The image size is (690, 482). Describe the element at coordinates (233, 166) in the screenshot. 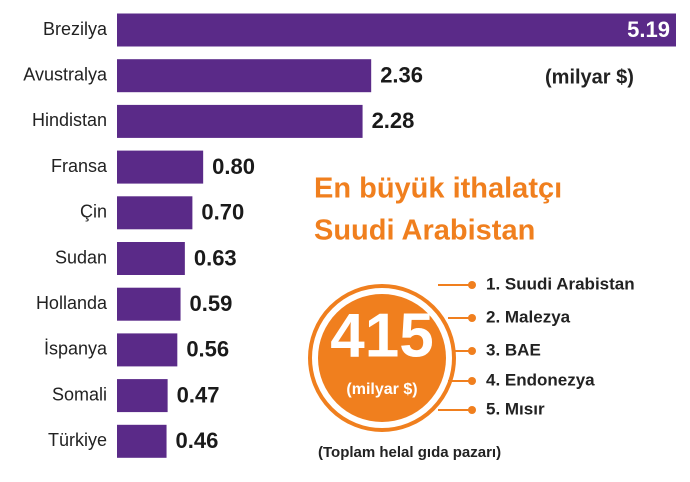

I see `value-label: 0.80` at that location.